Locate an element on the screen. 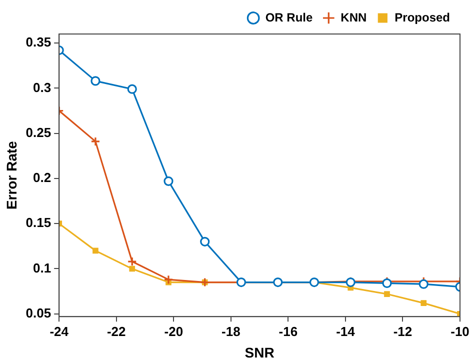 The height and width of the screenshot is (364, 474). x-tick-label: -20 is located at coordinates (174, 331).